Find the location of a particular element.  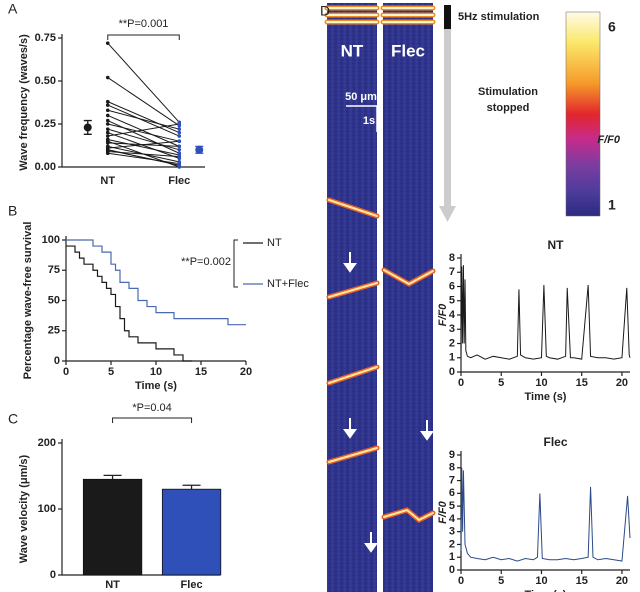

legend-label: NT is located at coordinates (274, 243).